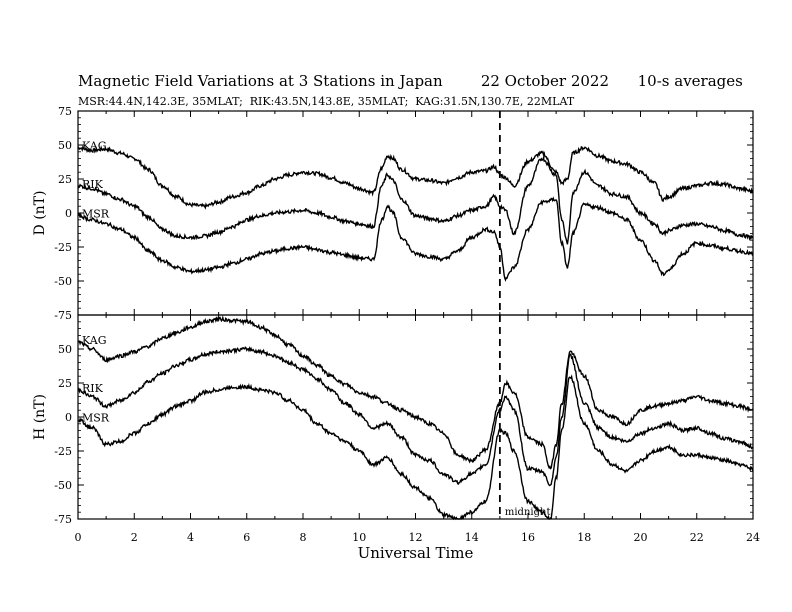  Describe the element at coordinates (584, 537) in the screenshot. I see `x-tick-label: 18` at that location.